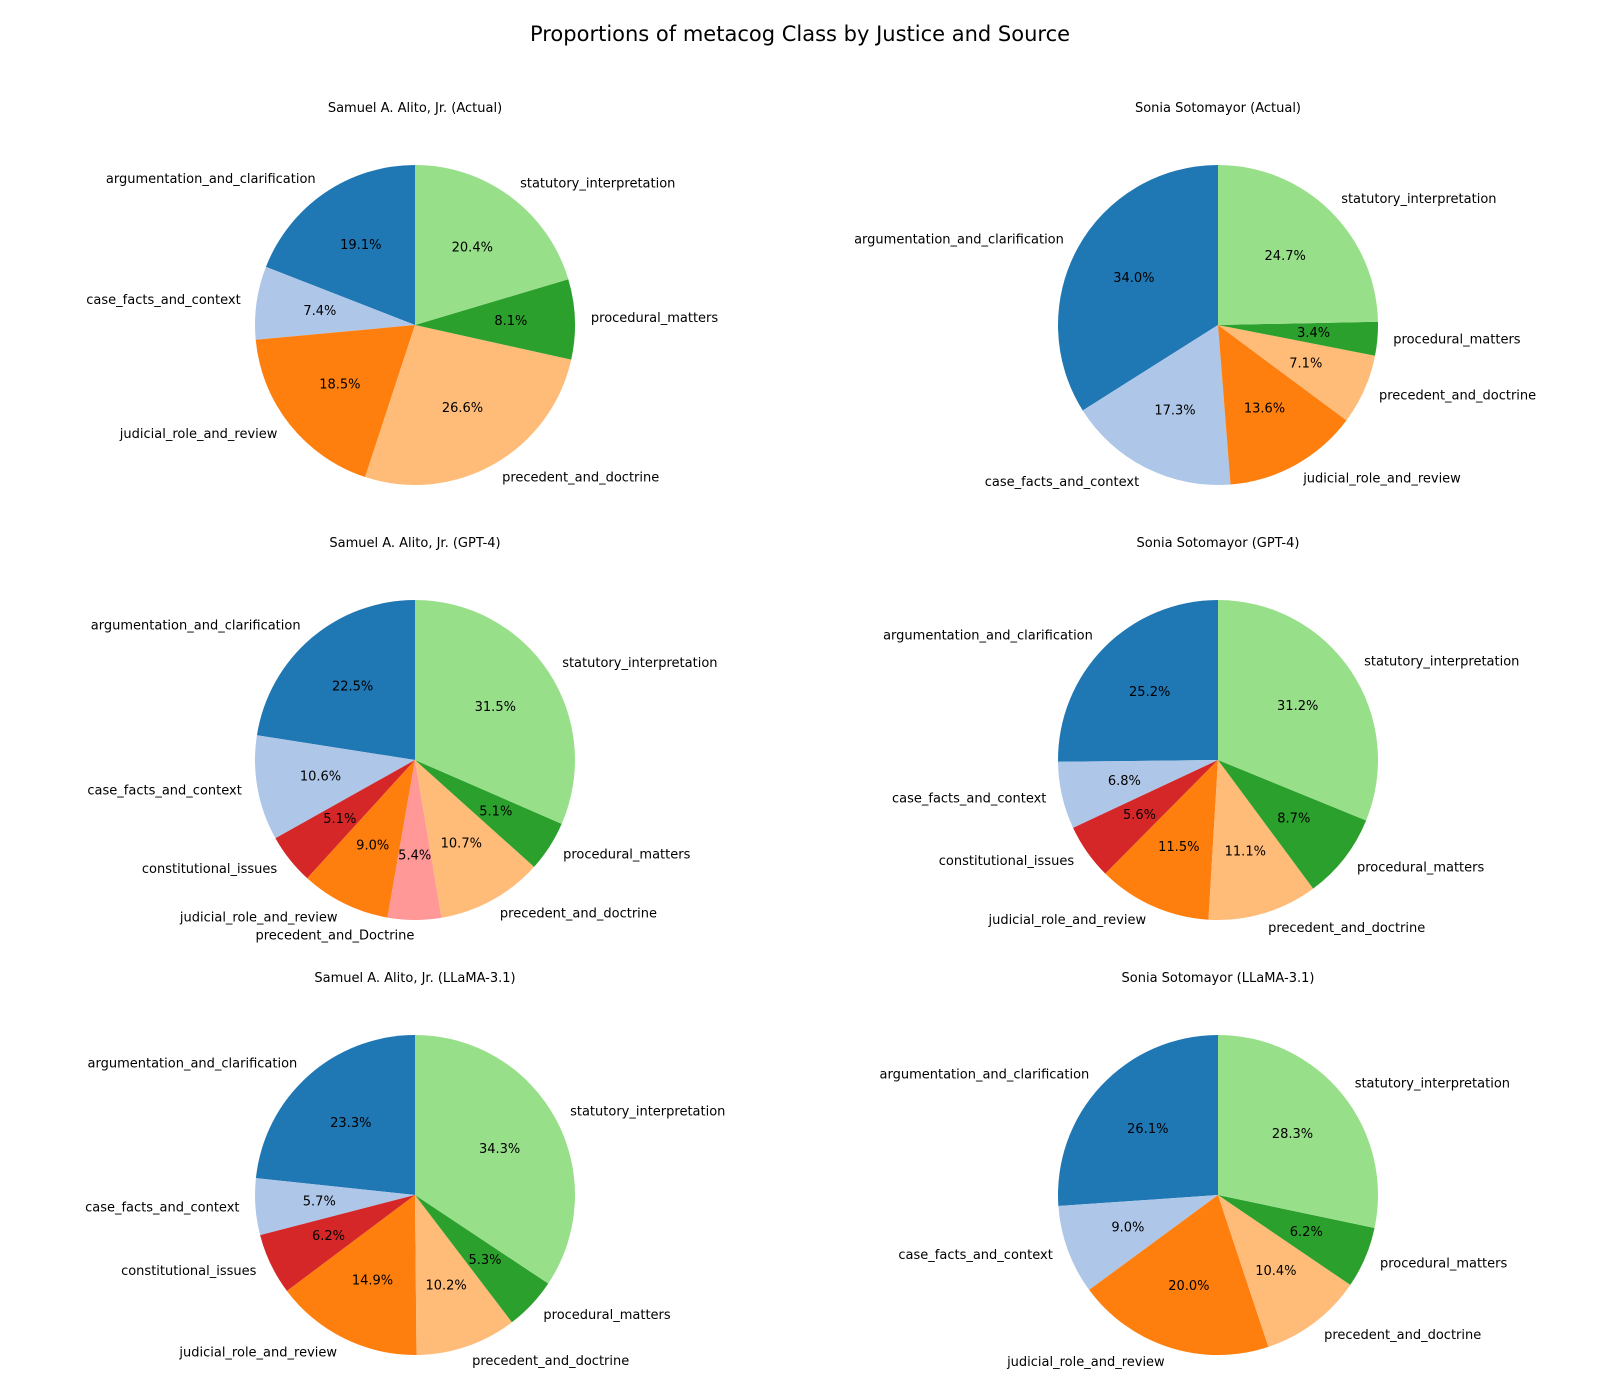 The height and width of the screenshot is (1400, 1600). What do you see at coordinates (1264, 409) in the screenshot?
I see `pct-label: 13.6%` at bounding box center [1264, 409].